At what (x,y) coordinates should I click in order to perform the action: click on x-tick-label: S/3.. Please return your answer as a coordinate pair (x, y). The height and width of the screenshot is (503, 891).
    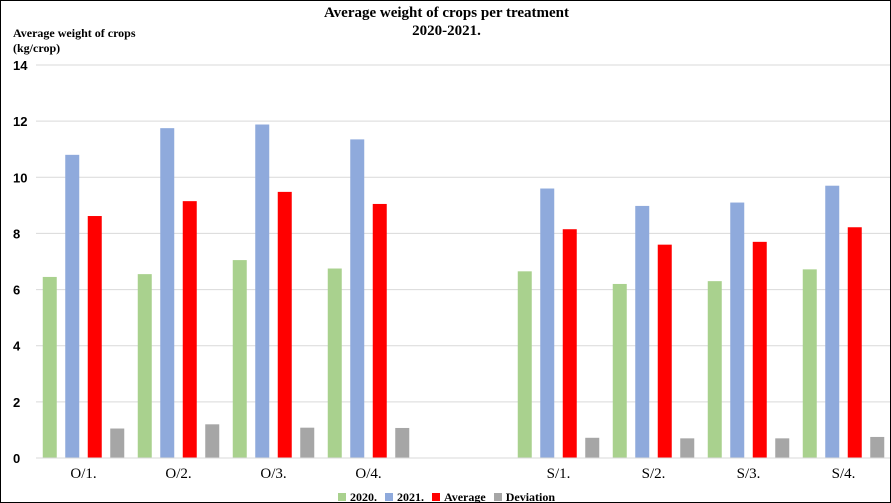
    Looking at the image, I should click on (749, 474).